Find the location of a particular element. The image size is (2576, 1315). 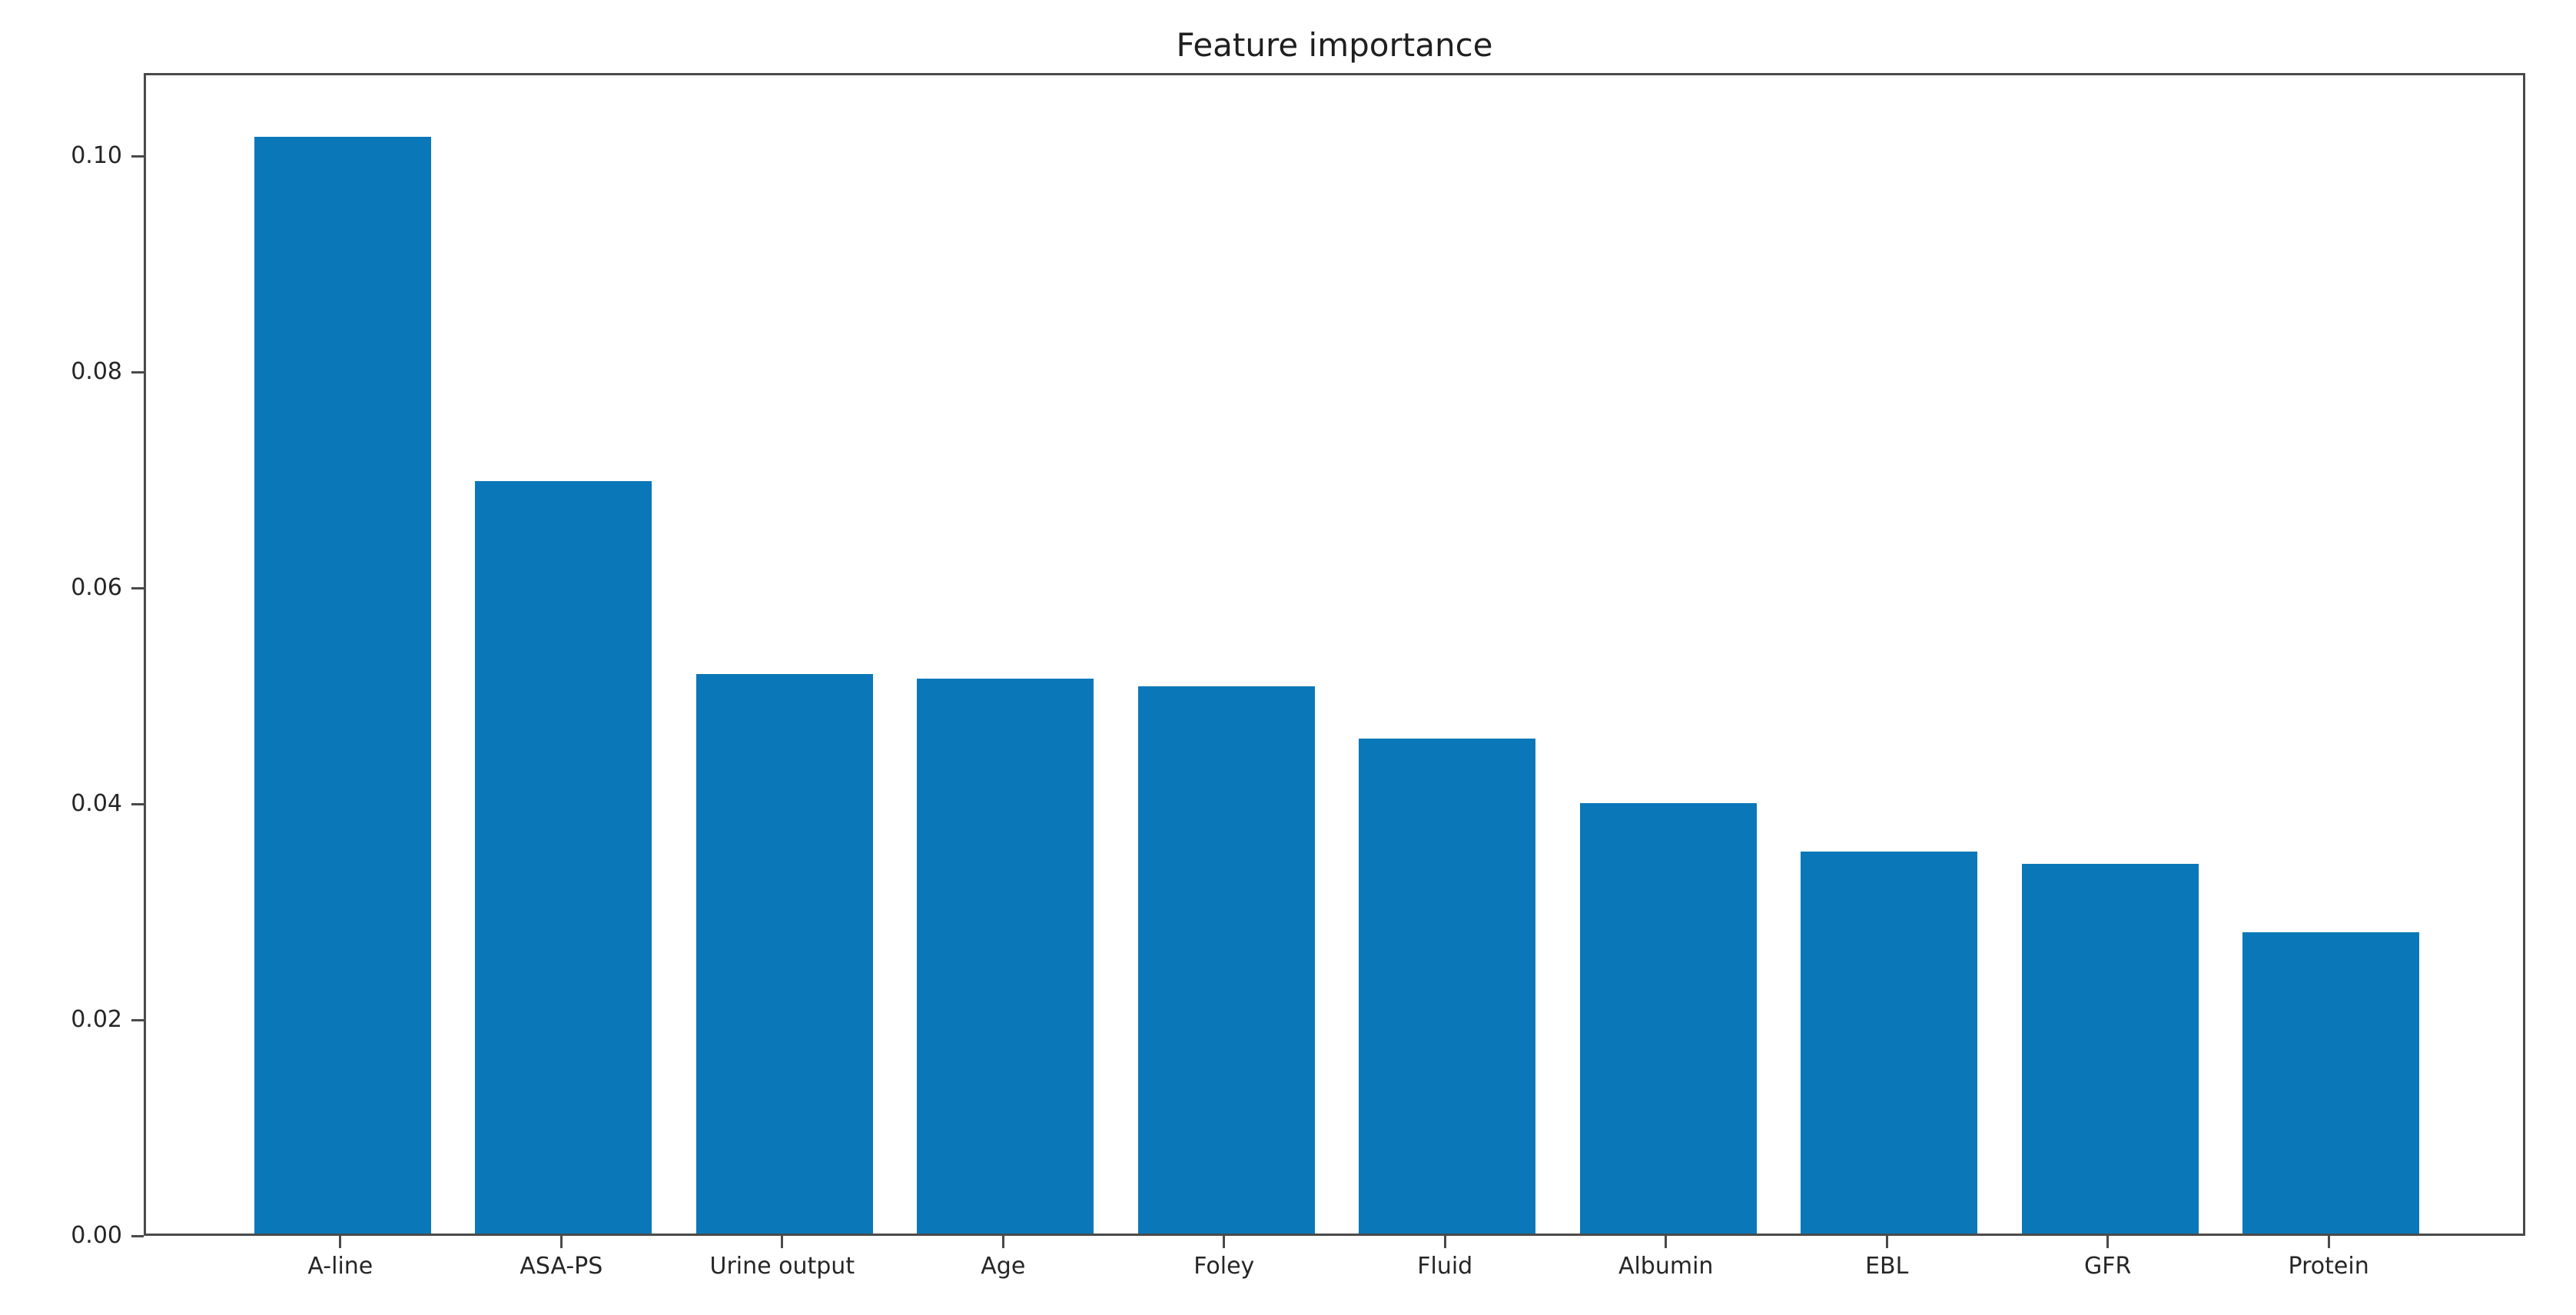

y-axis-tick-label: 0.08 is located at coordinates (96, 372).